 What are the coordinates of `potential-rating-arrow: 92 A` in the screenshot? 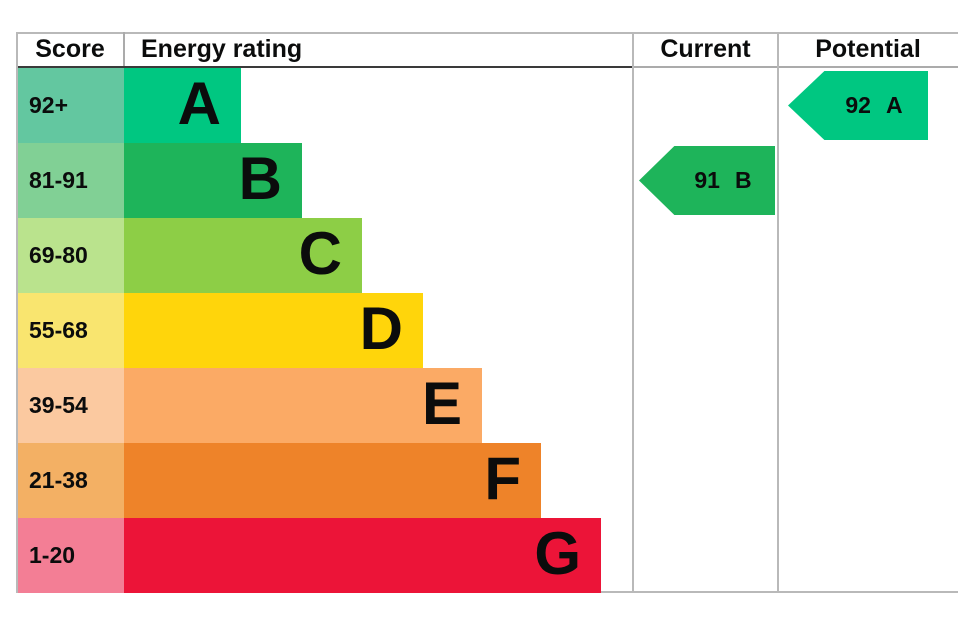 It's located at (858, 105).